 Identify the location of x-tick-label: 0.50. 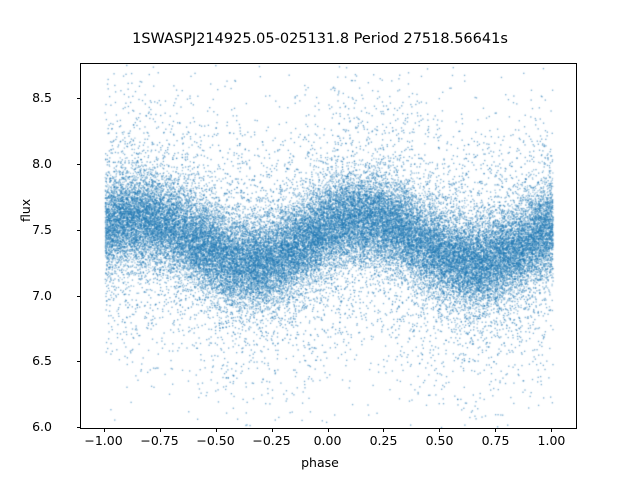
(439, 440).